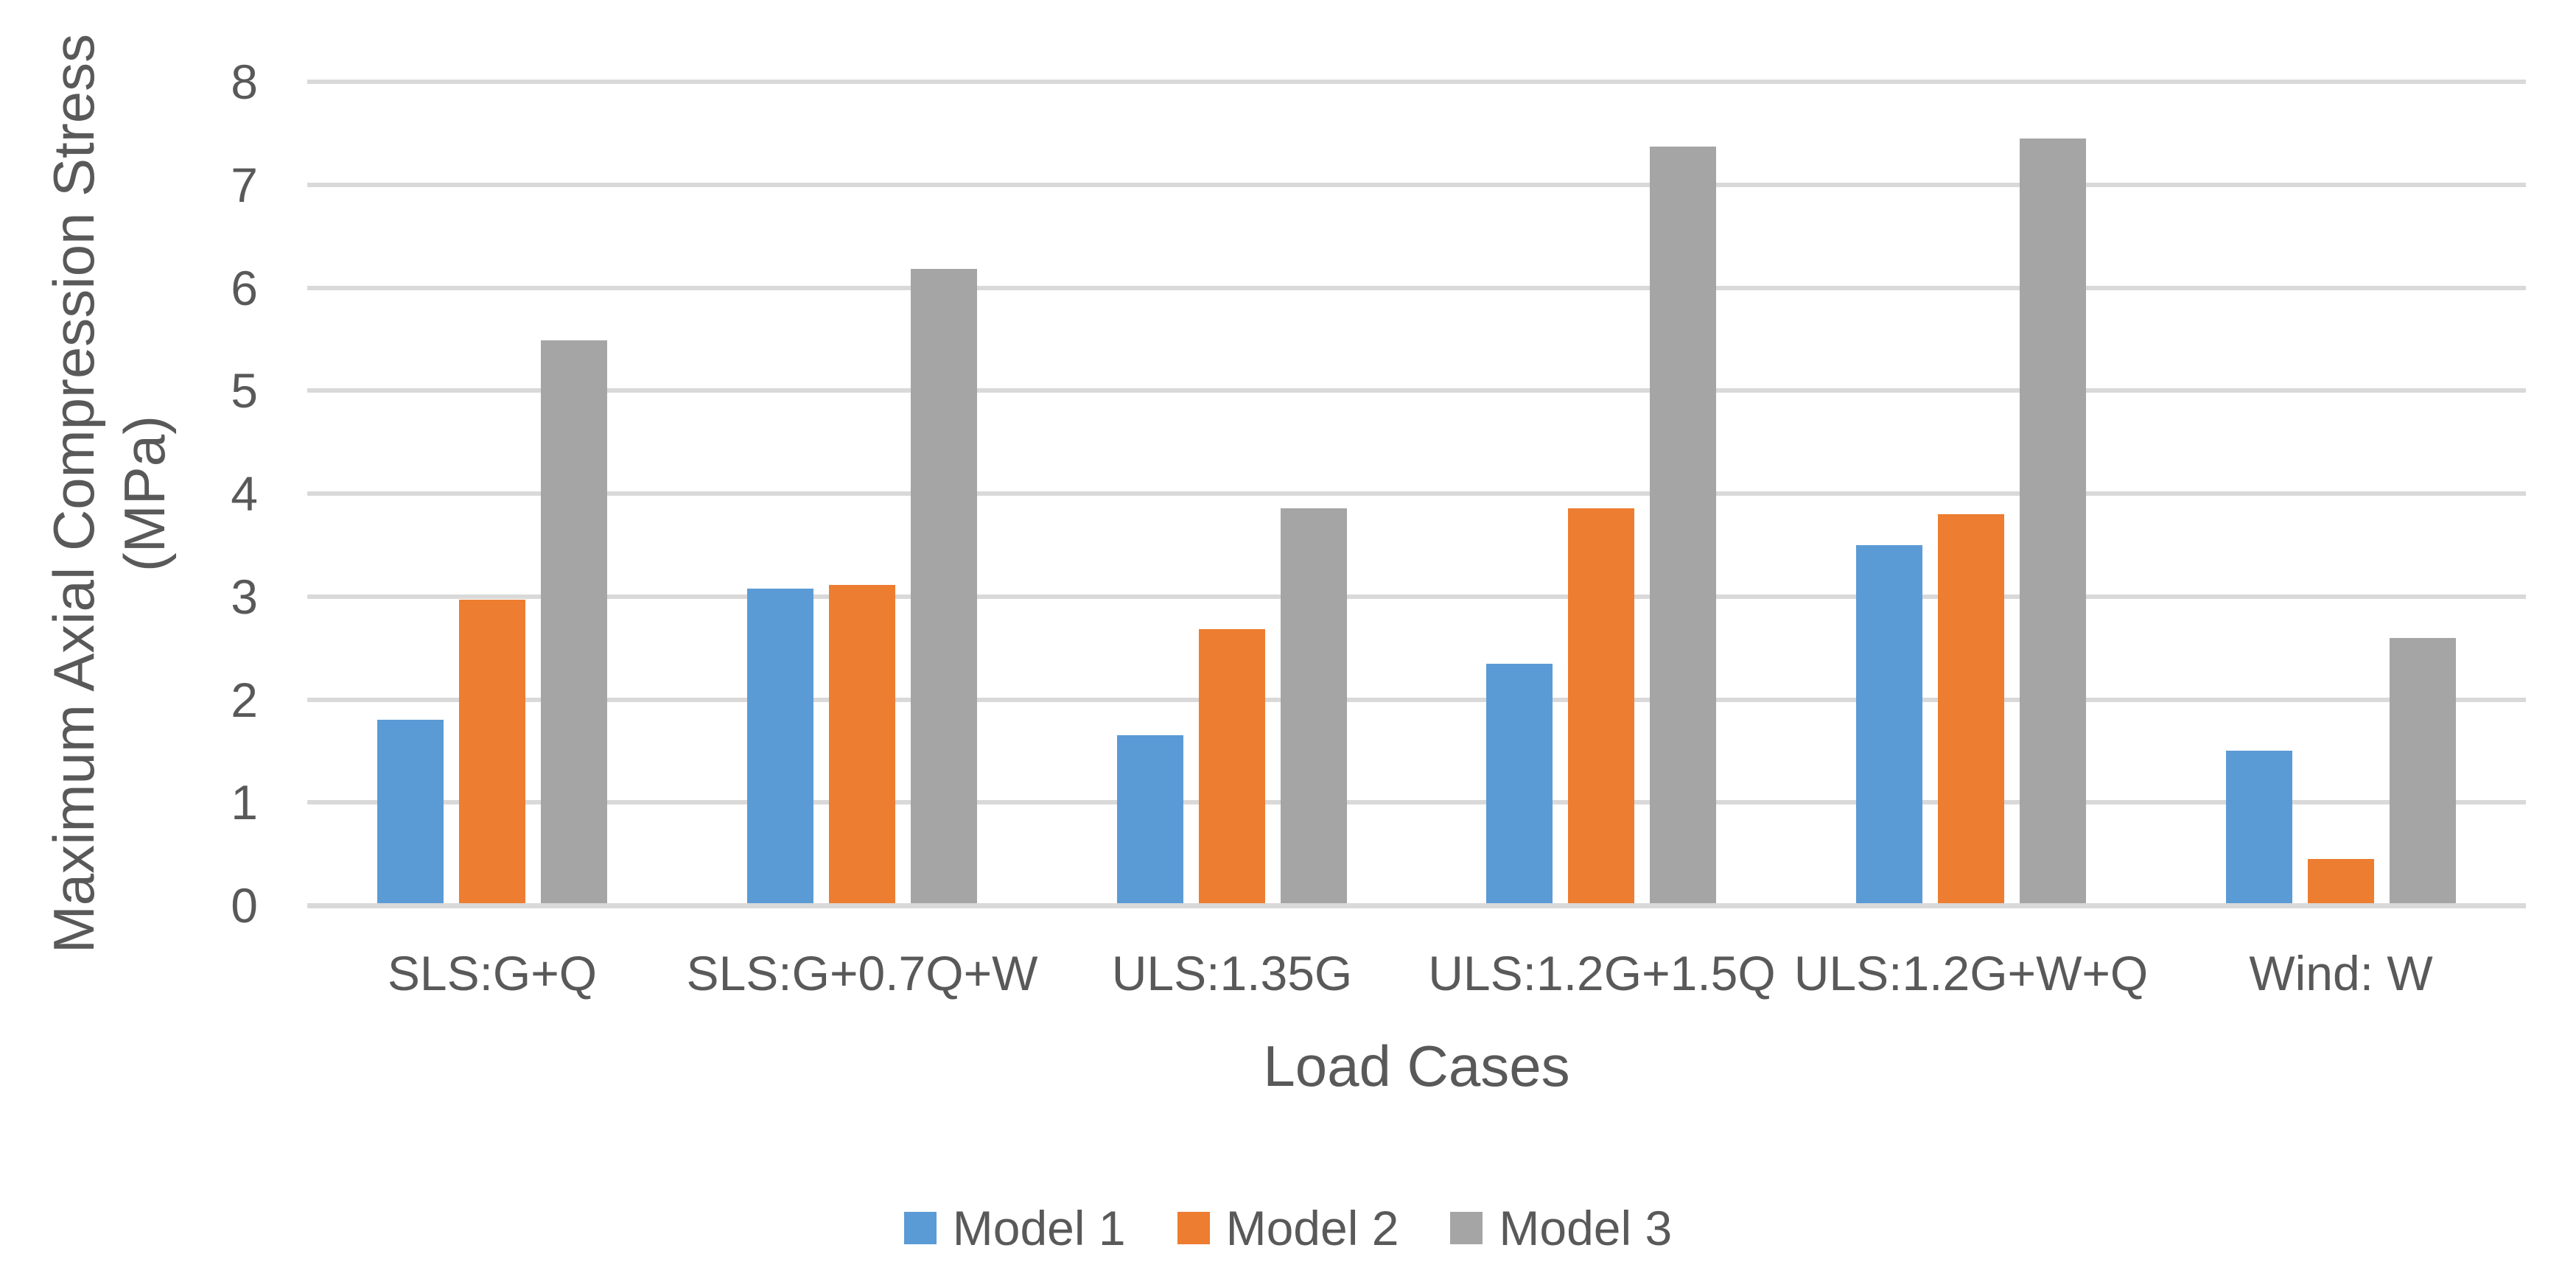 The image size is (2576, 1273). Describe the element at coordinates (1971, 709) in the screenshot. I see `bar-model-2-cat5` at that location.